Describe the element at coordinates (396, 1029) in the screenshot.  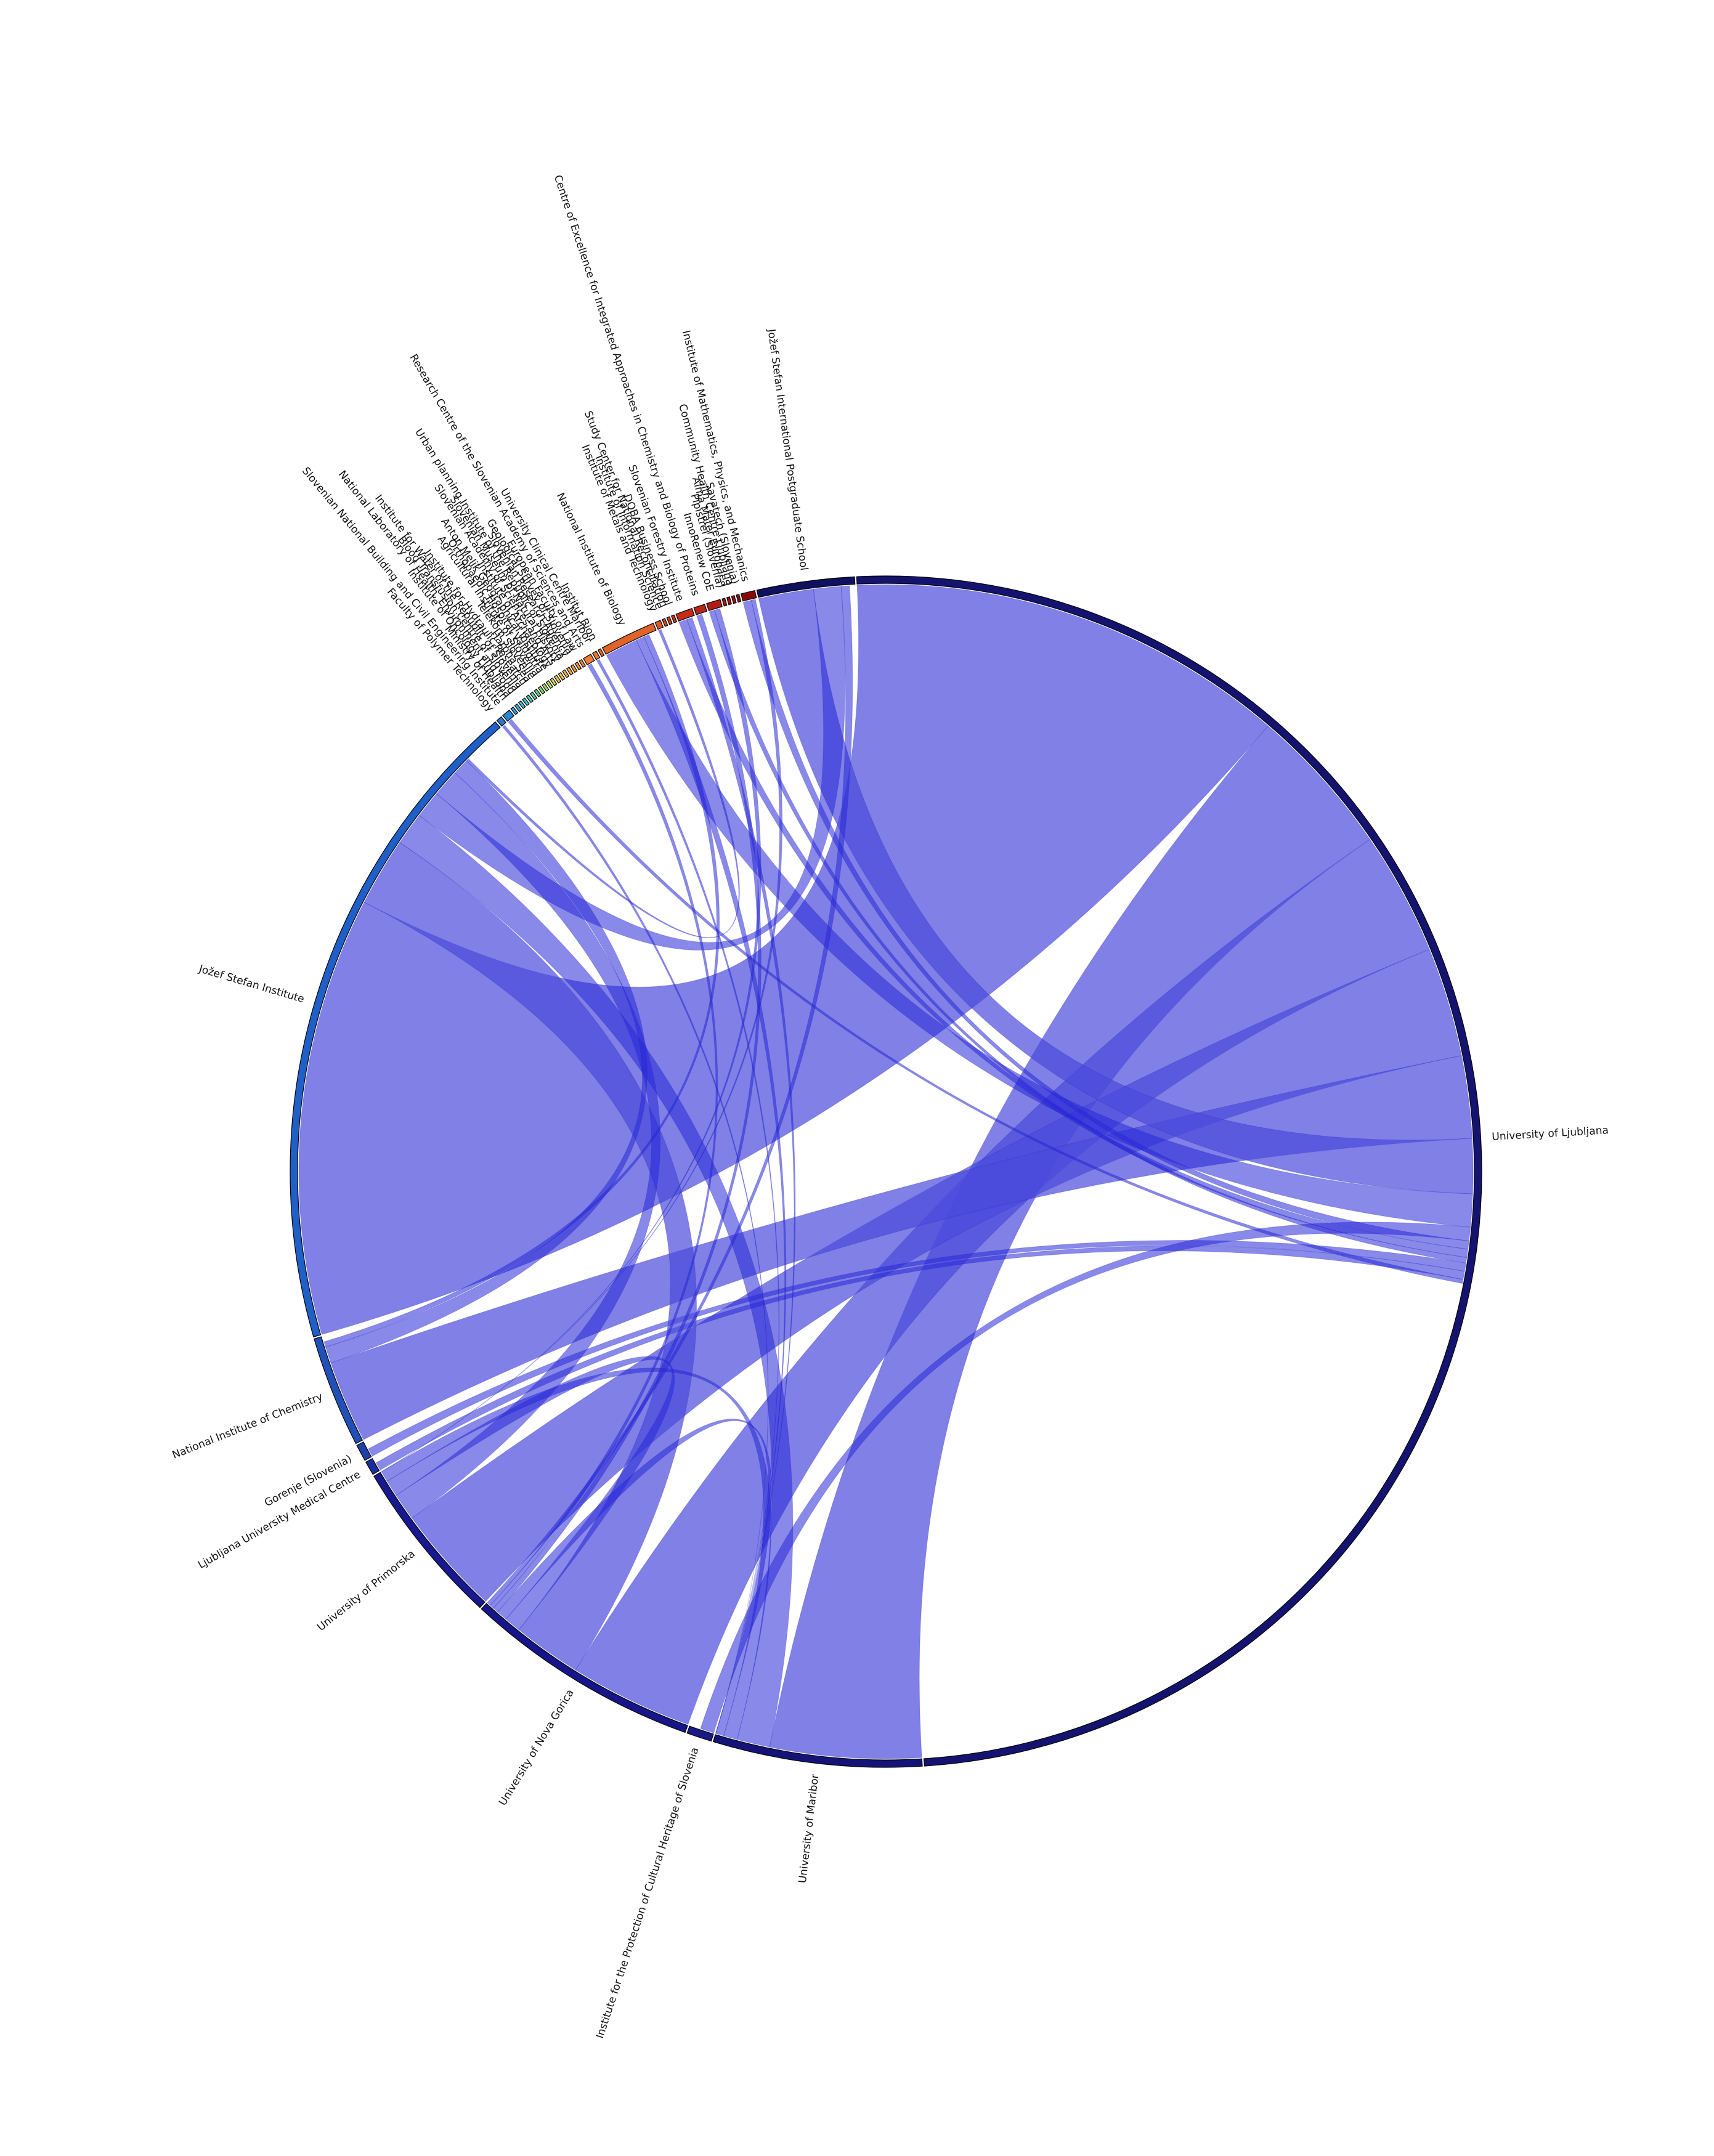
I see `arc-jo-ef-stefan-institute` at that location.